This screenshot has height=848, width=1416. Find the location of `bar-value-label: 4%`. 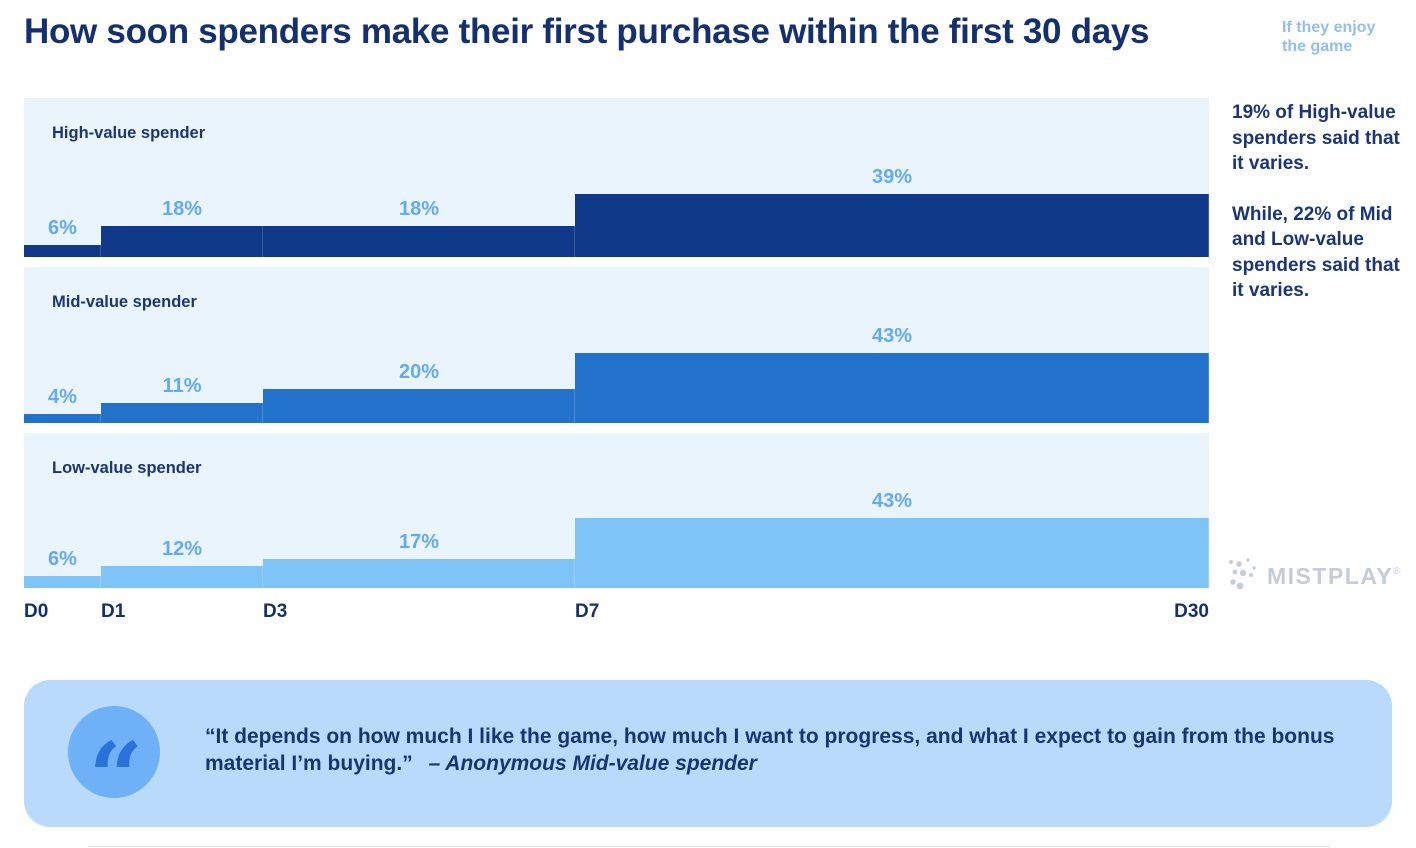

bar-value-label: 4% is located at coordinates (62, 397).